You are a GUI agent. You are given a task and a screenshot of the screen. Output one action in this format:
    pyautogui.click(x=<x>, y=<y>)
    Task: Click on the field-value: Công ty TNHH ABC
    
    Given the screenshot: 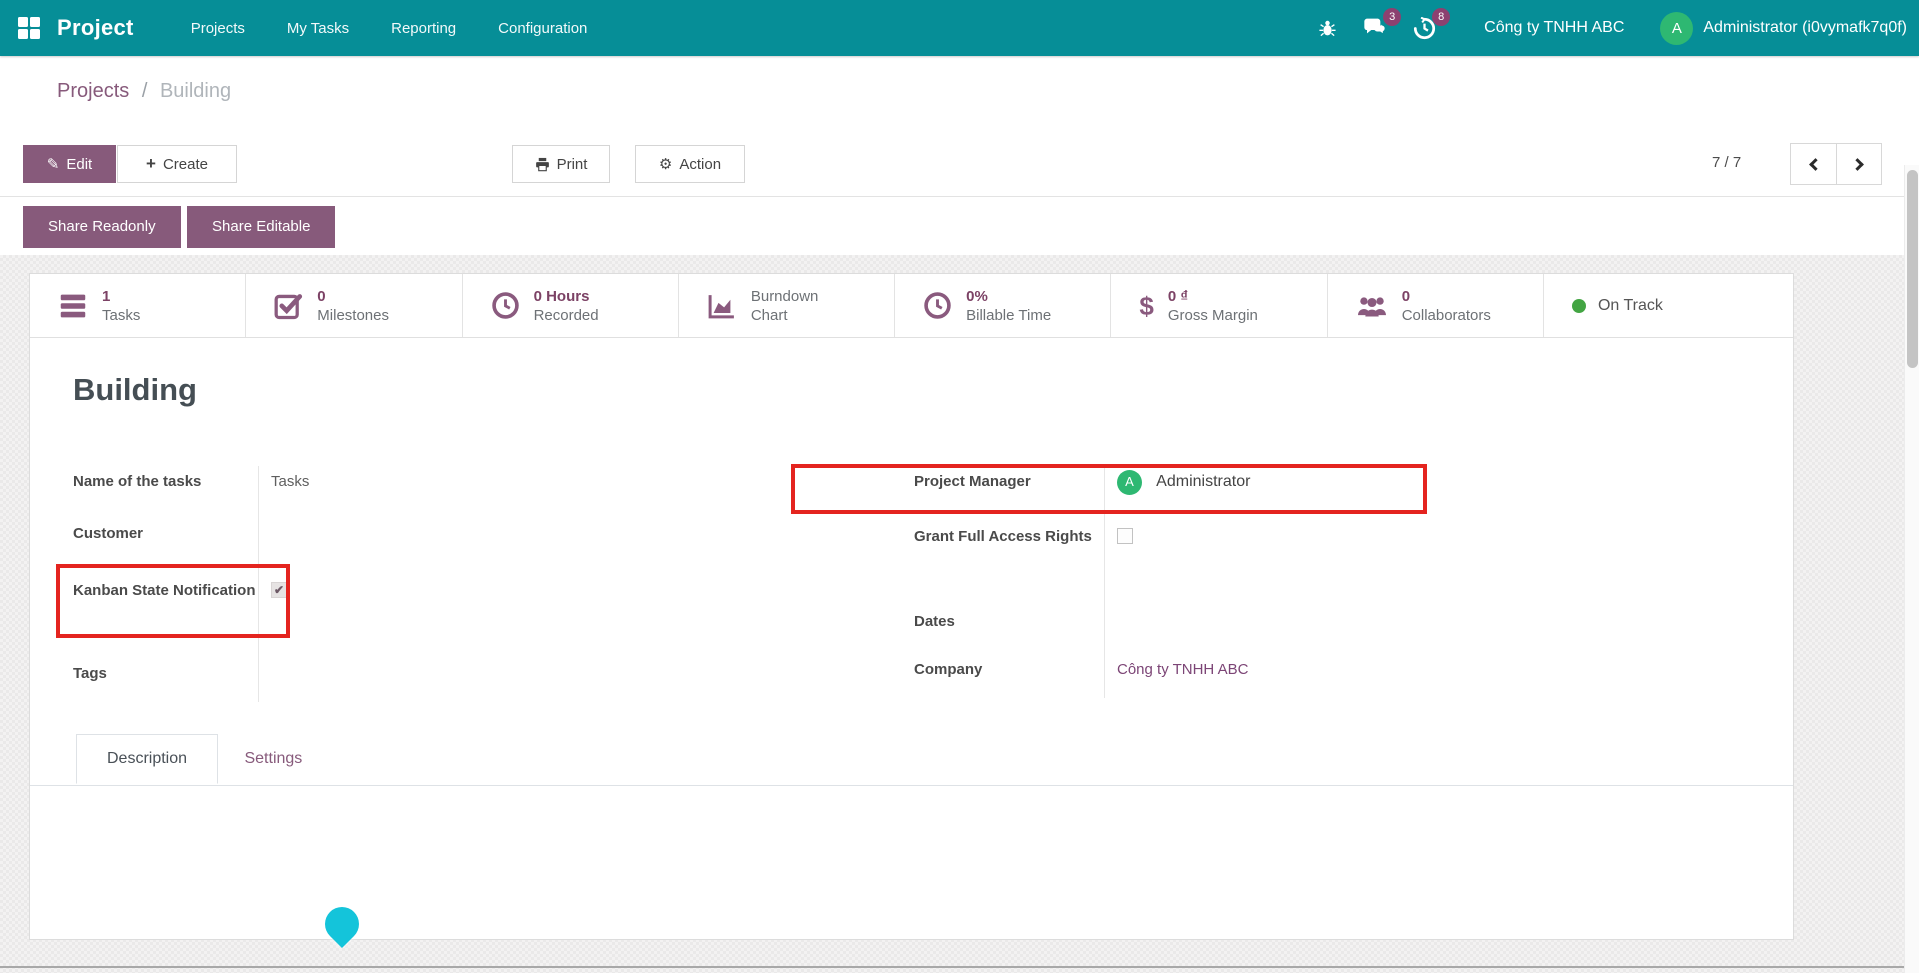 What is the action you would take?
    pyautogui.click(x=1389, y=676)
    